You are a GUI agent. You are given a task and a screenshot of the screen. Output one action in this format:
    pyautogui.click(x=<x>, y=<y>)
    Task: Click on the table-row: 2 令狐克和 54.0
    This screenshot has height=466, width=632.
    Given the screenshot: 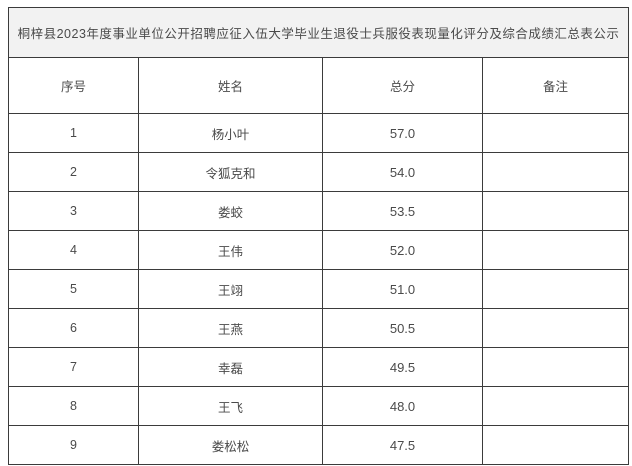 What is the action you would take?
    pyautogui.click(x=318, y=172)
    